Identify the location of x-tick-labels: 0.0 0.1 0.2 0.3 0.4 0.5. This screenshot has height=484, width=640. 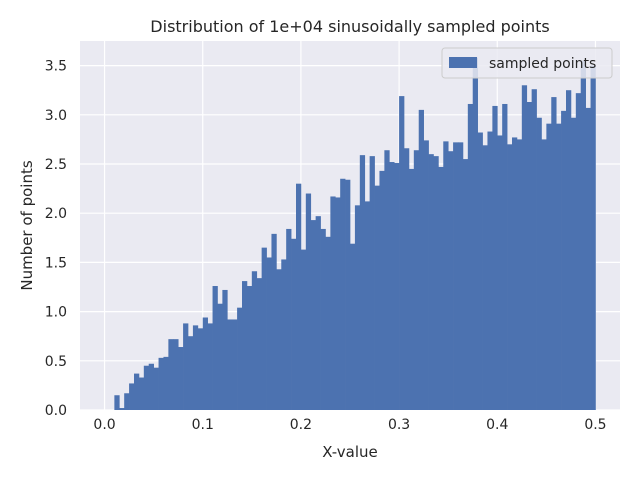
(349, 425).